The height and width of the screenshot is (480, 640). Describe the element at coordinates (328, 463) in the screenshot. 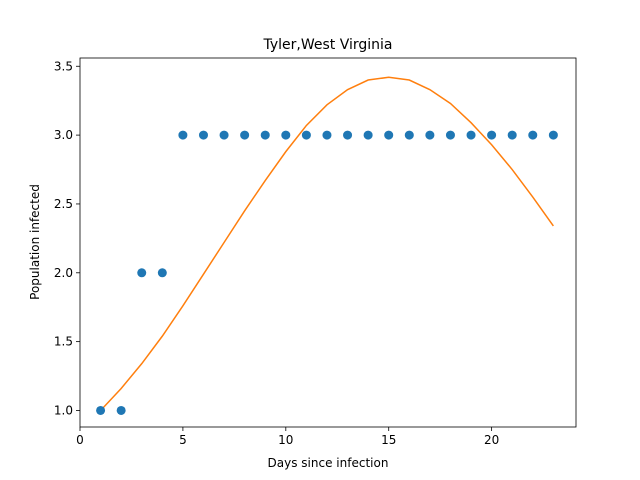

I see `x-axis-label: Days since infection` at that location.